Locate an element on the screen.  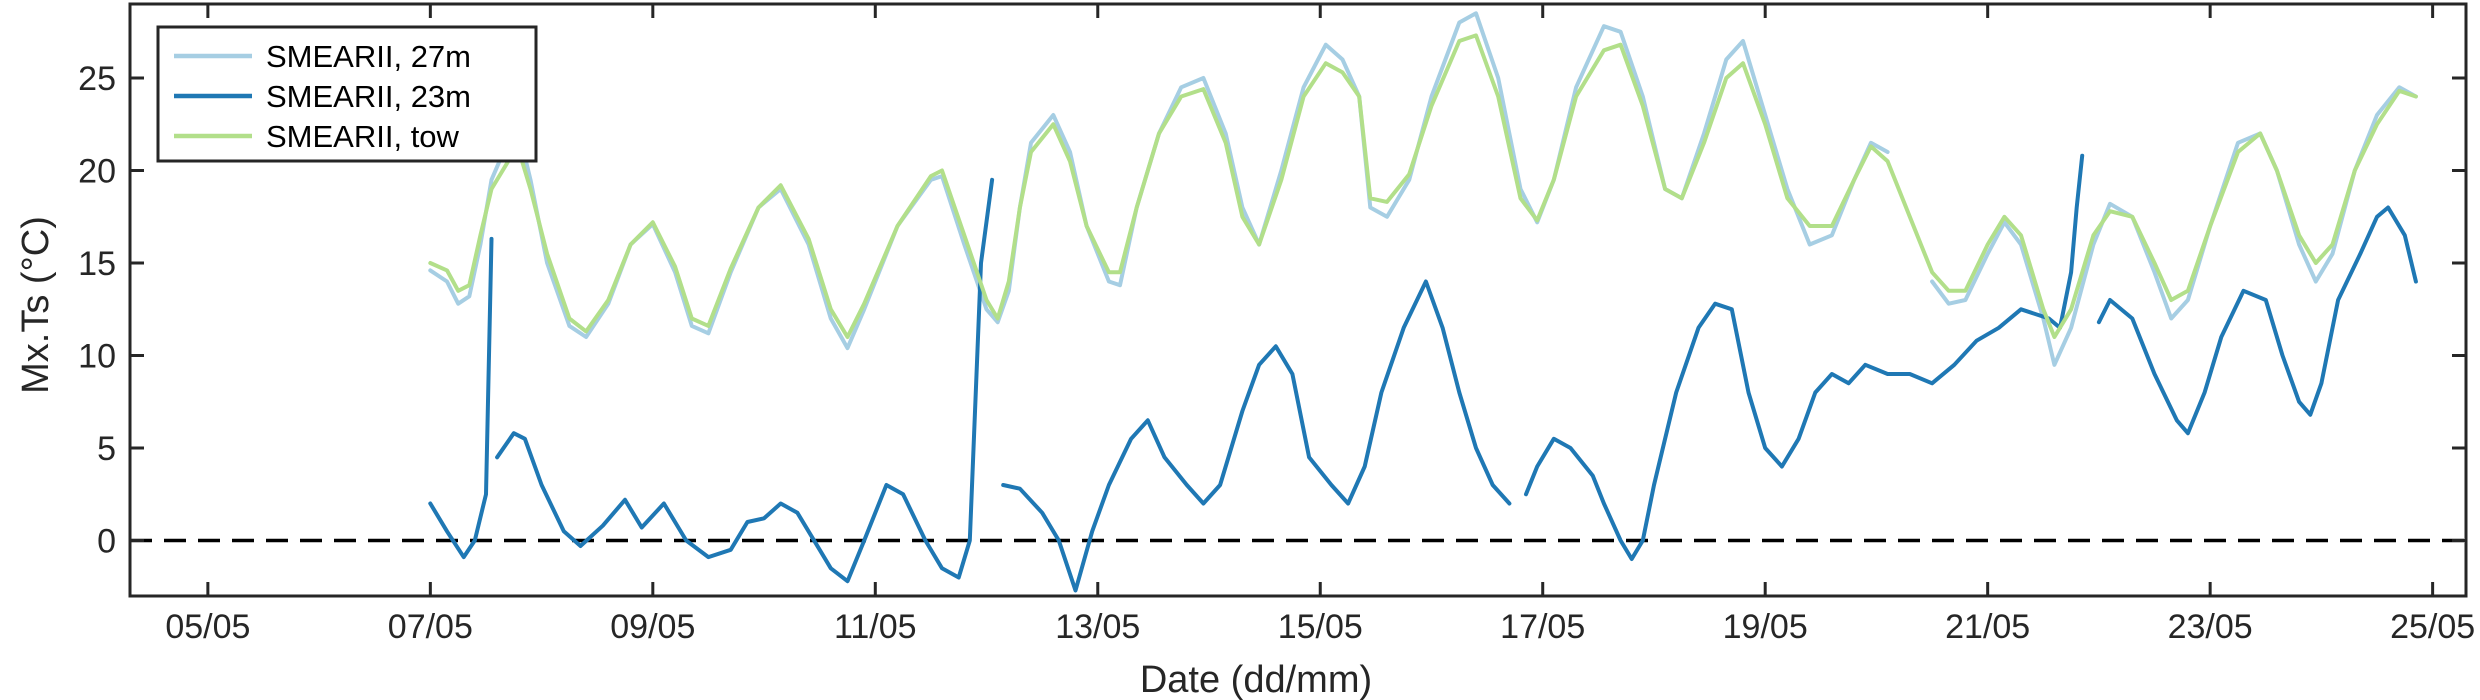
legend-label-1: SMEARII, 27m is located at coordinates (368, 56).